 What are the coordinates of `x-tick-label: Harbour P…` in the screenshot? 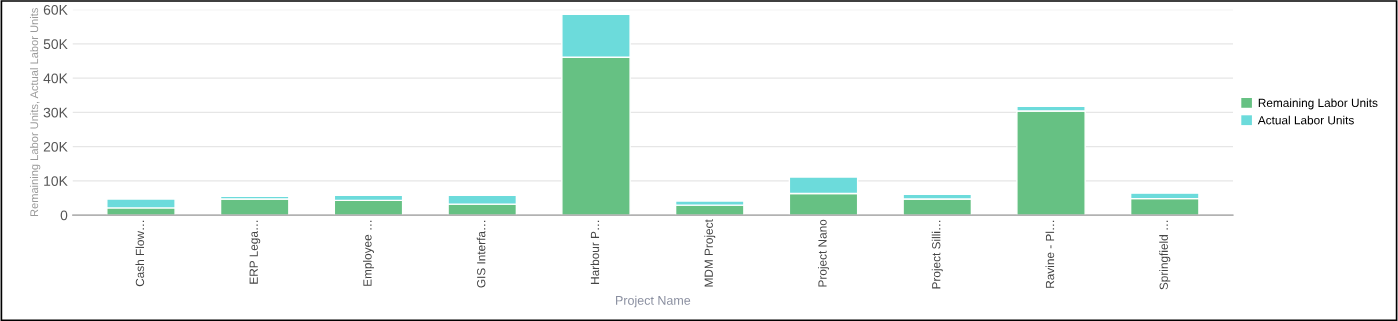 It's located at (595, 252).